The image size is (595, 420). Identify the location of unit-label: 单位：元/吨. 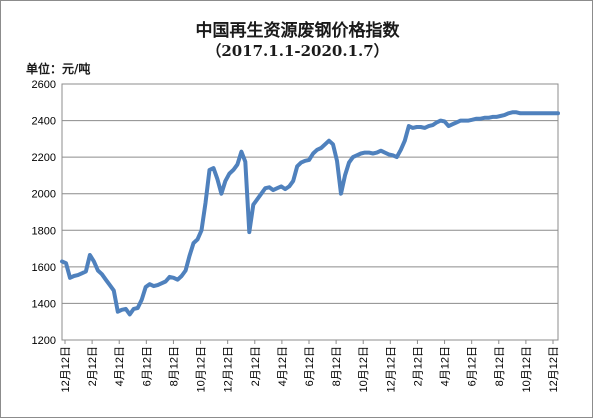
(58, 69).